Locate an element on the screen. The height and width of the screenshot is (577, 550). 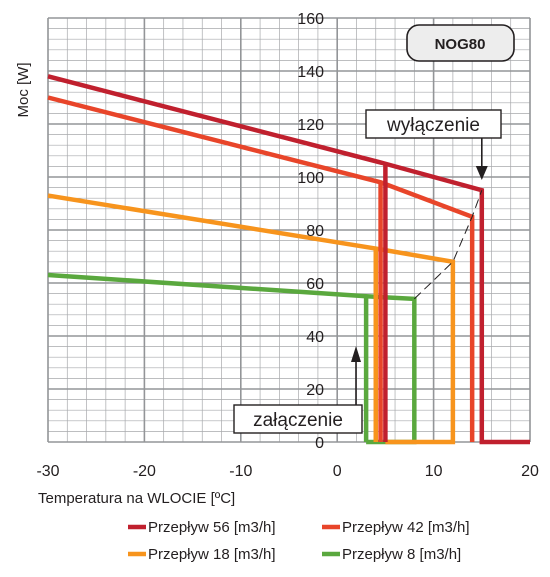
x-tick-label: -30 is located at coordinates (47, 471).